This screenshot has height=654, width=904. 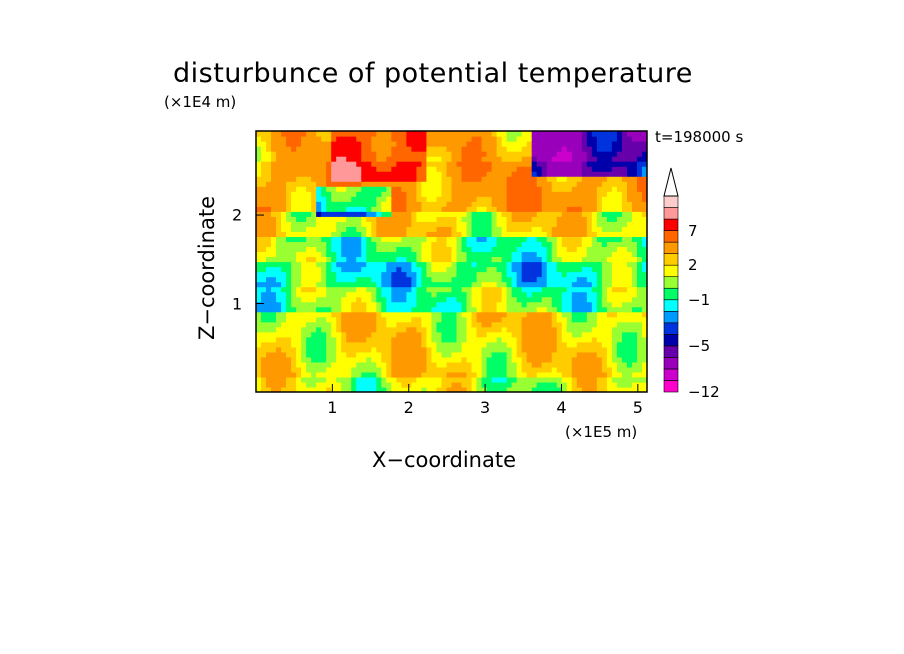 What do you see at coordinates (485, 407) in the screenshot?
I see `x-tick-label: 3` at bounding box center [485, 407].